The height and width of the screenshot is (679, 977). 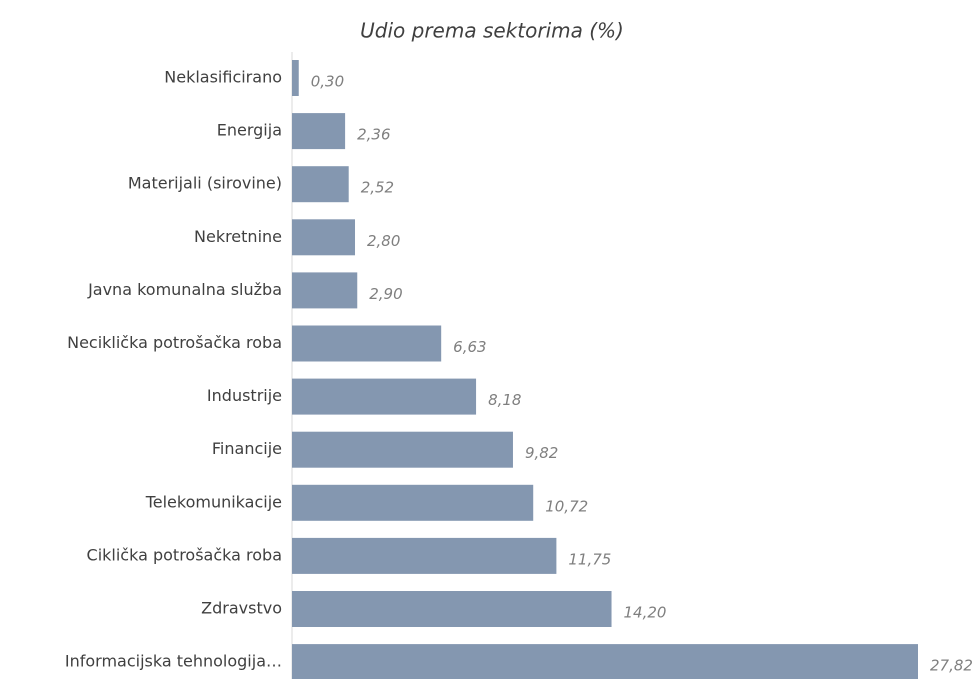 I want to click on y-tick-label: Industrije, so click(x=244, y=395).